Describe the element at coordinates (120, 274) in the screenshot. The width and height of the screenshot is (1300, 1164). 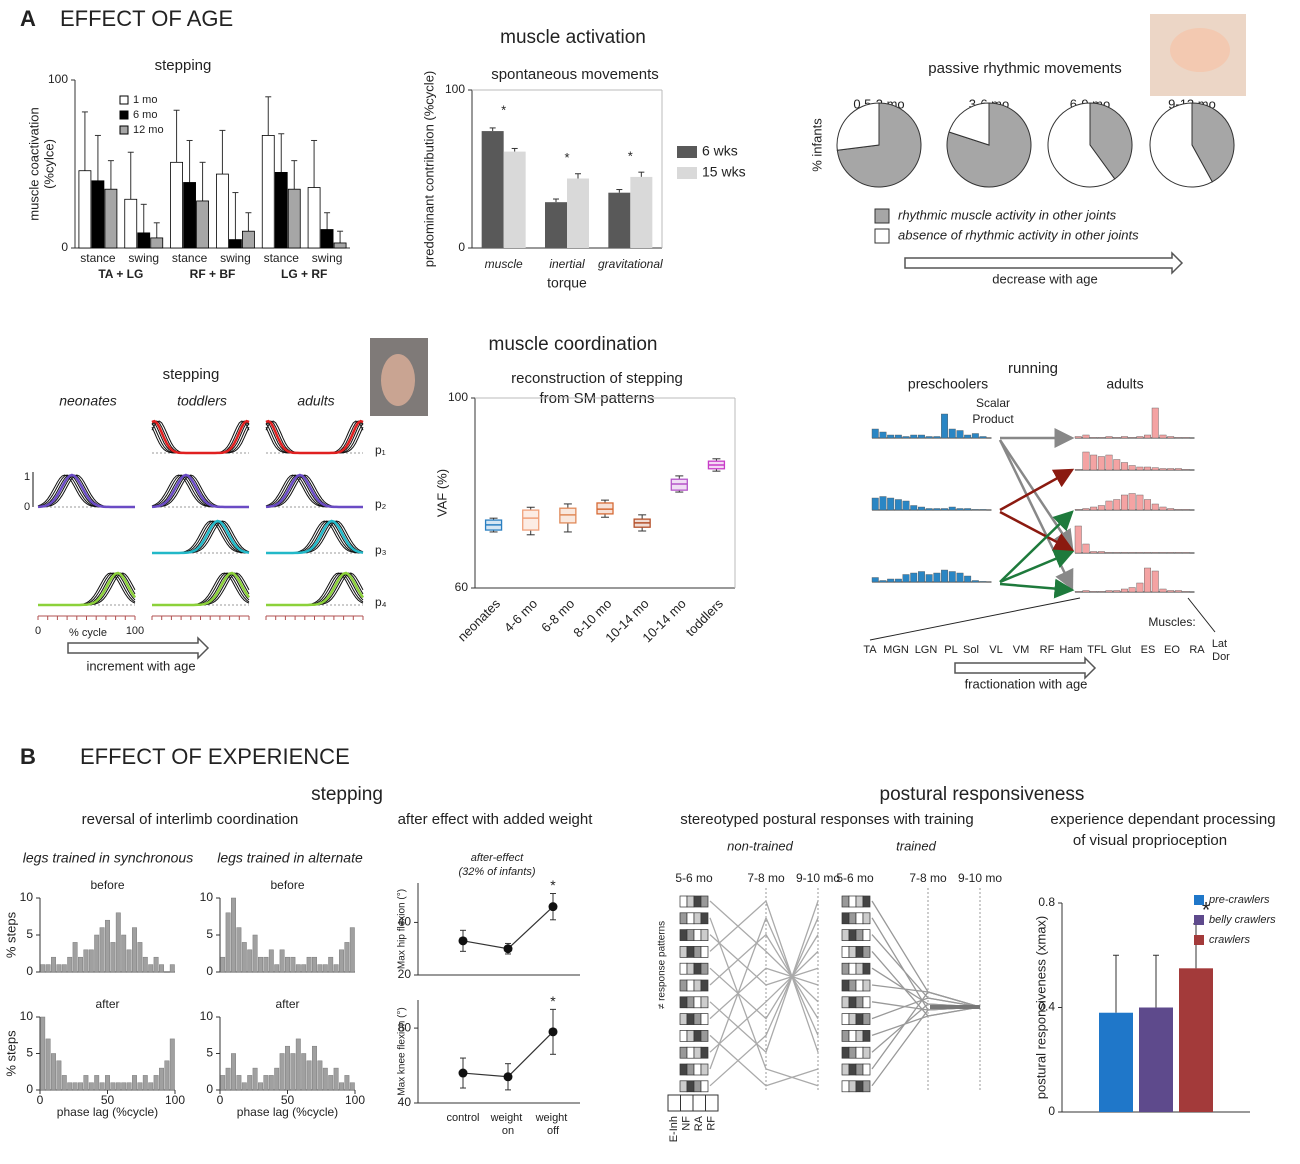
I see `group-label: TA + LG` at that location.